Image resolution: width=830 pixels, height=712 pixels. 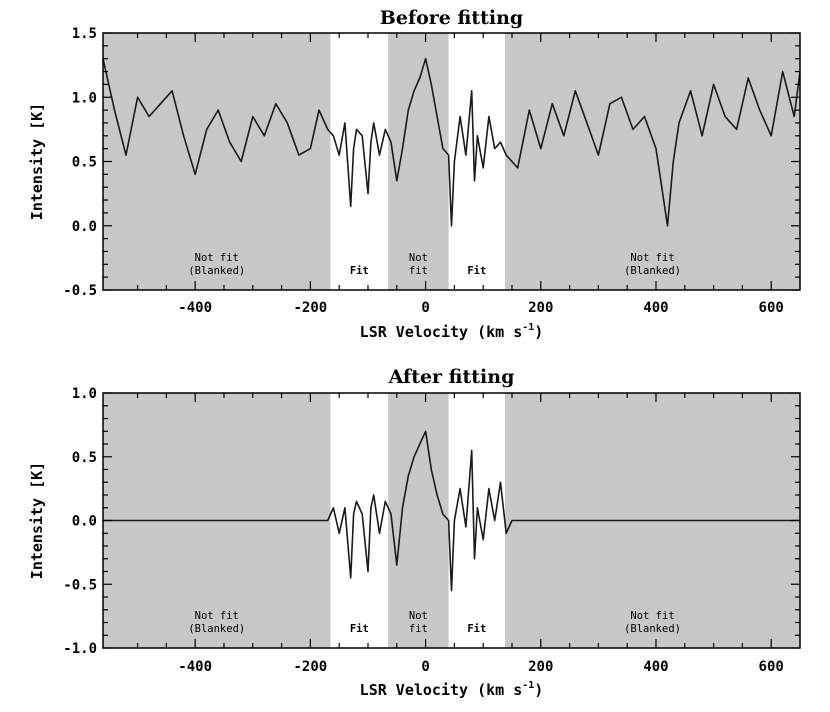 What do you see at coordinates (84, 34) in the screenshot?
I see `y-tick-label: 1.5` at bounding box center [84, 34].